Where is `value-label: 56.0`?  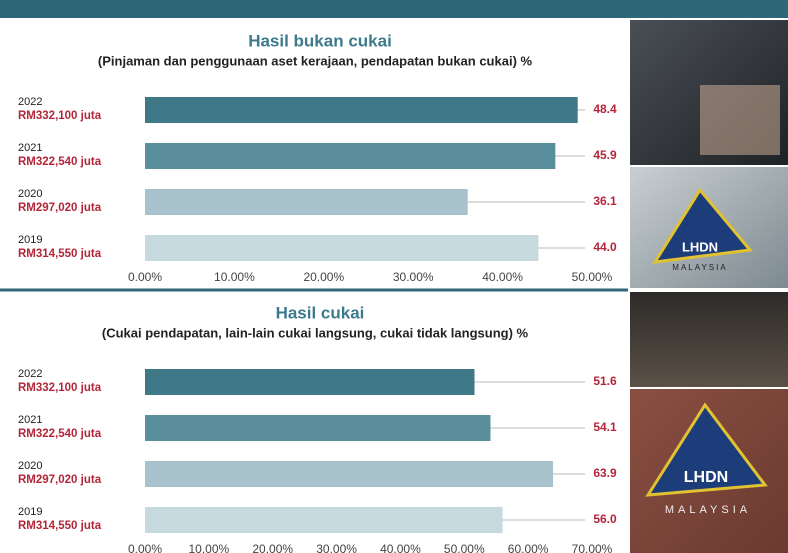 value-label: 56.0 is located at coordinates (605, 519).